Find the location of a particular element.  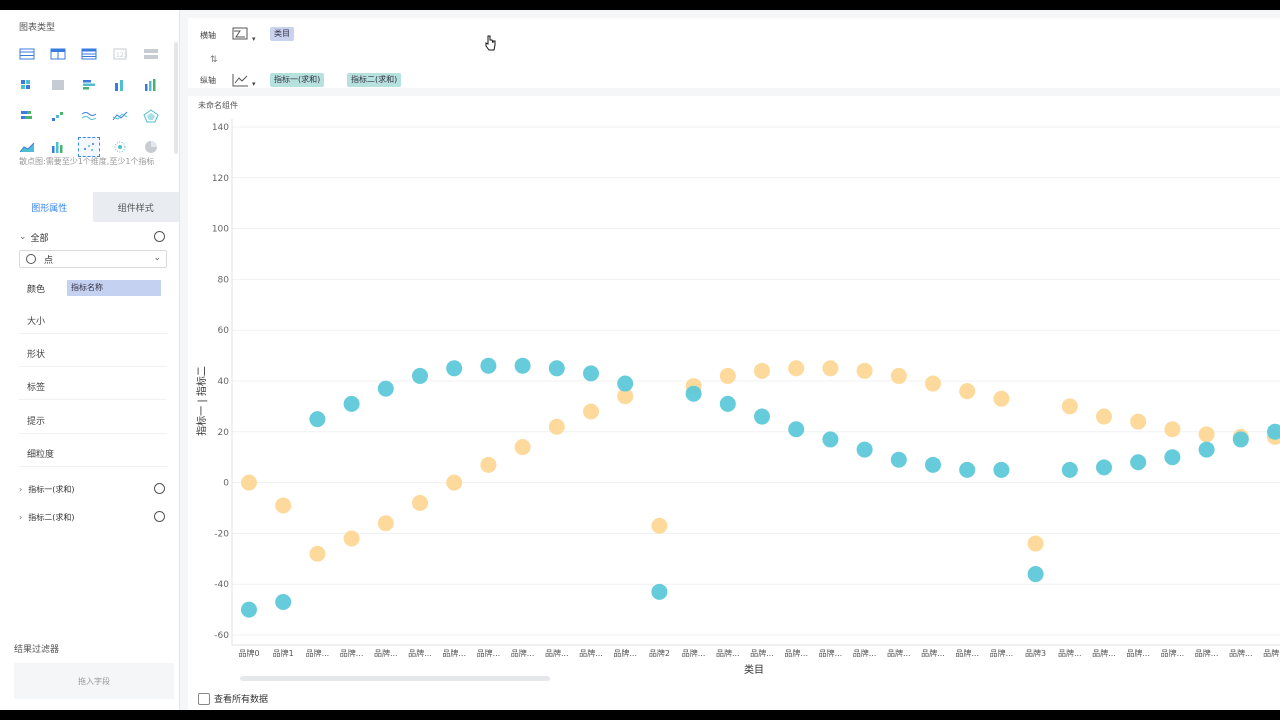

refresh-icon is located at coordinates (159, 236).